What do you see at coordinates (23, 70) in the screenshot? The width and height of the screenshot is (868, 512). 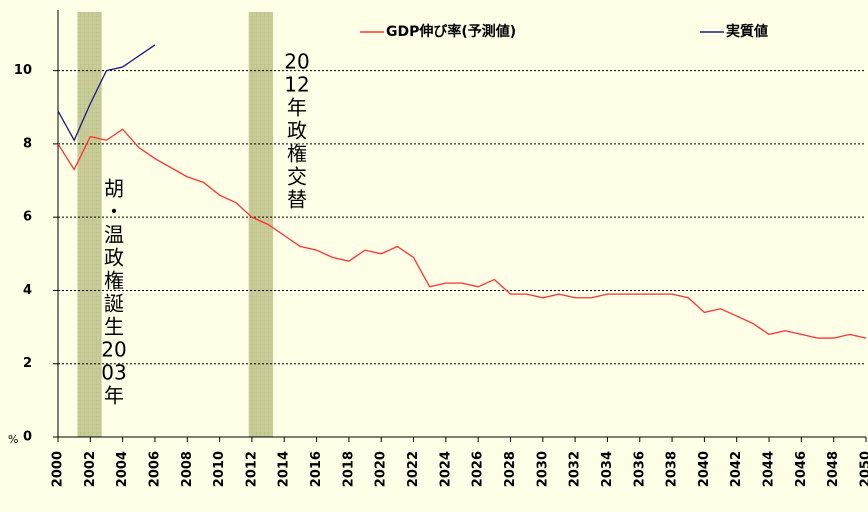 I see `y-tick-label: 10` at bounding box center [23, 70].